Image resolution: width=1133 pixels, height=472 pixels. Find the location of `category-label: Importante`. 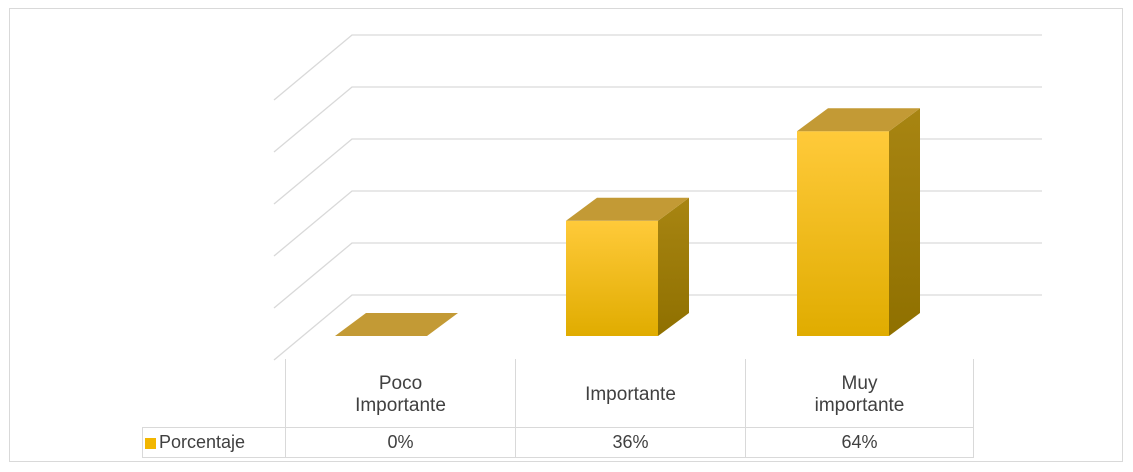

category-label: Importante is located at coordinates (630, 393).